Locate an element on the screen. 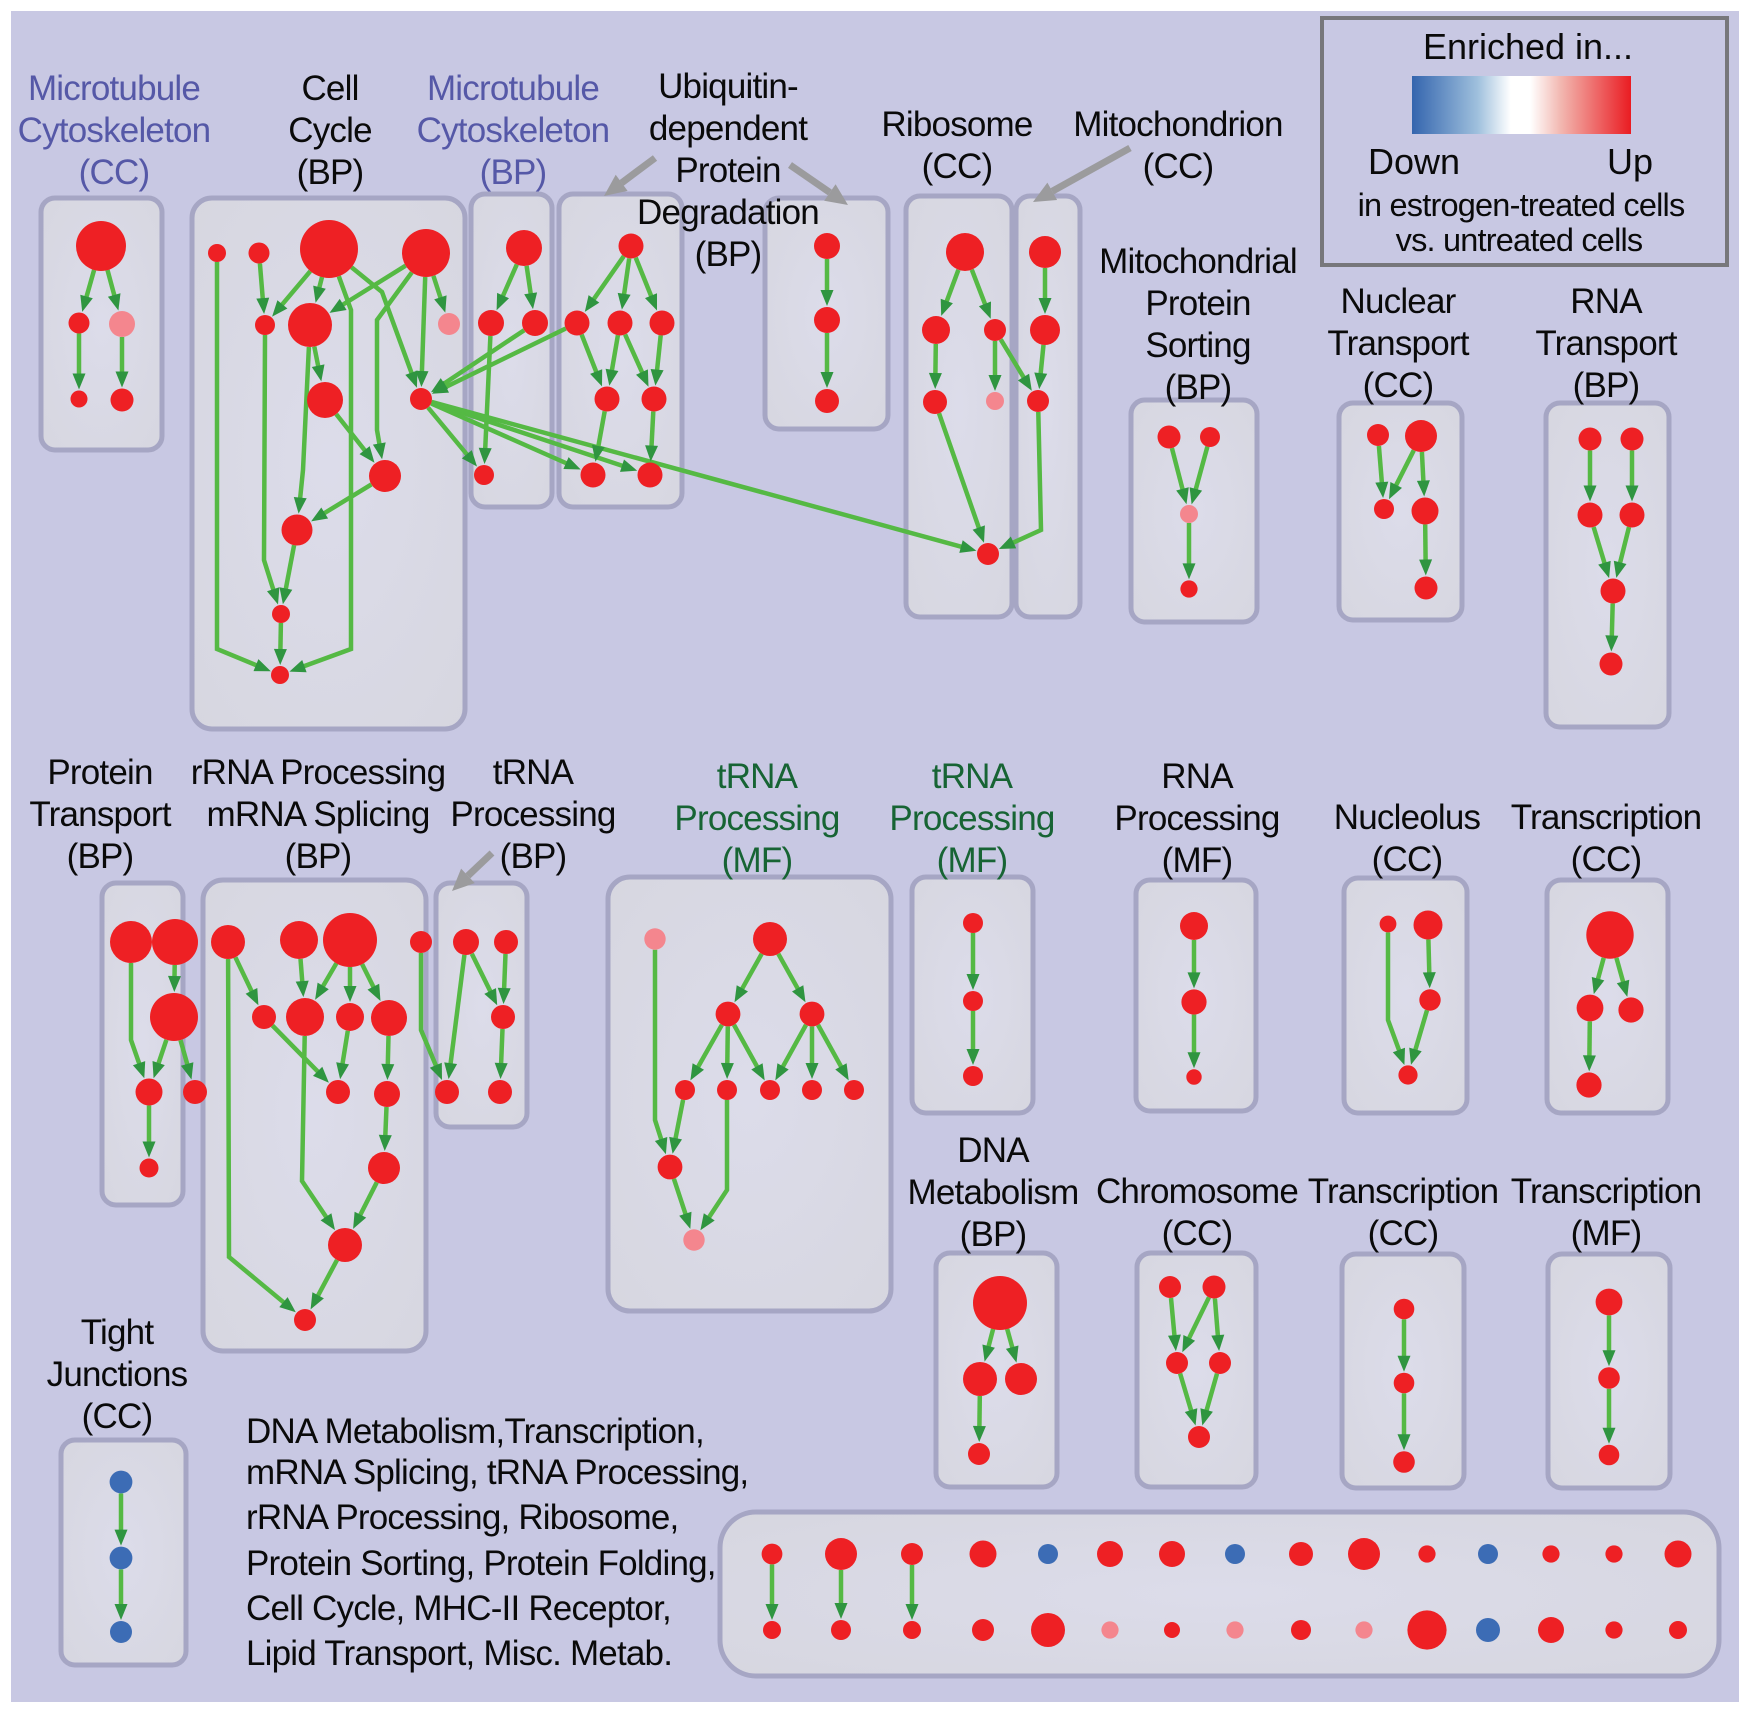 The image size is (1750, 1715). svg-text: Ubiquitin- is located at coordinates (728, 86).